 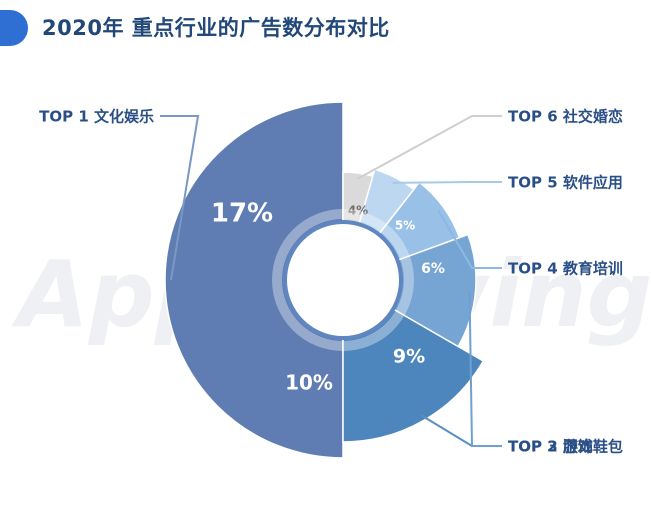 I want to click on category-label: TOP 1 文化娱乐, so click(x=96, y=117).